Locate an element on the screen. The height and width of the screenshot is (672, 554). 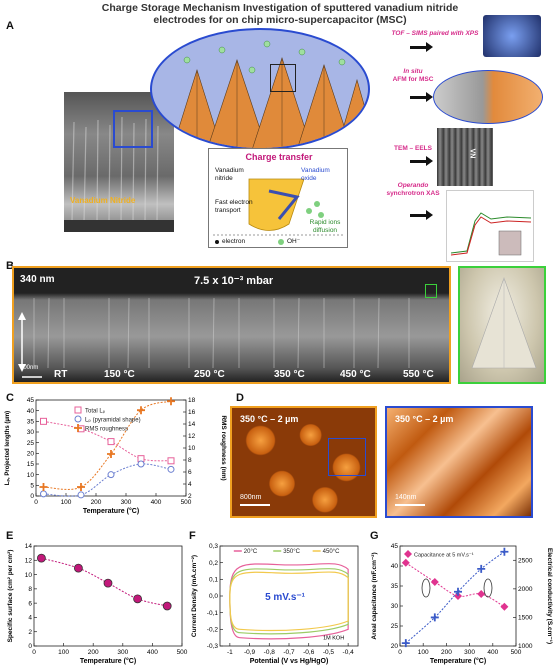
y-axis-label: Current Density (mA.cm⁻²) is located at coordinates (194, 596).